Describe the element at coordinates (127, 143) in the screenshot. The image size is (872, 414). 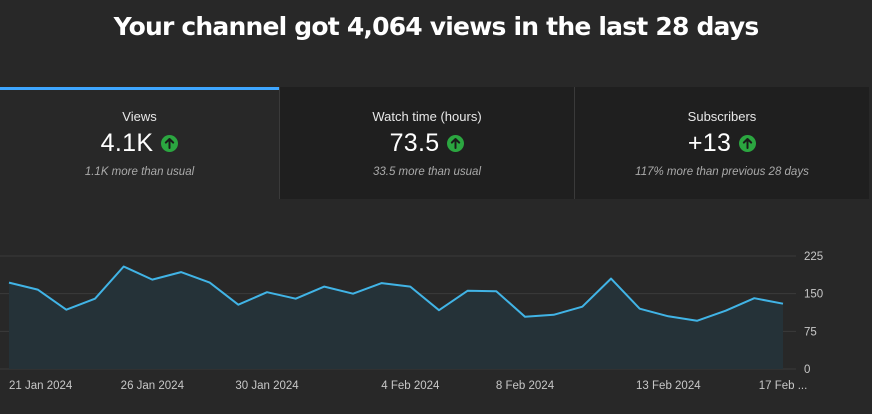
I see `card-value: 4.1K` at that location.